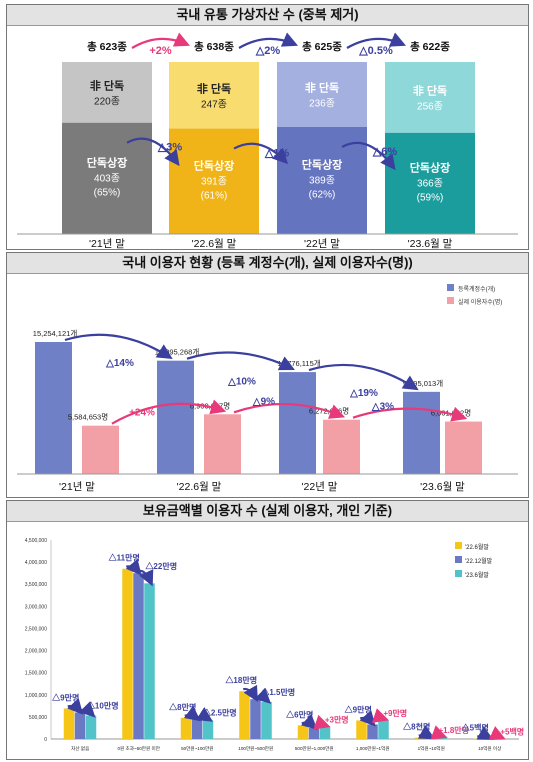 Image resolution: width=533 pixels, height=762 pixels. I want to click on account-value-label: 9,495,013개, so click(423, 383).